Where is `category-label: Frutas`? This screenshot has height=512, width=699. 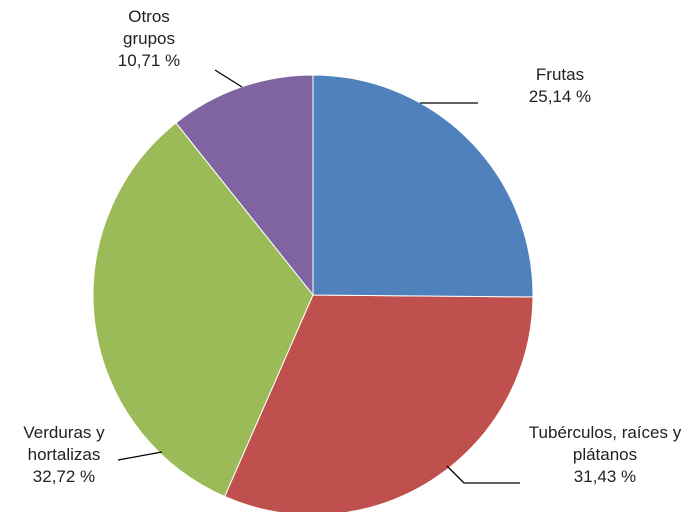 category-label: Frutas is located at coordinates (560, 74).